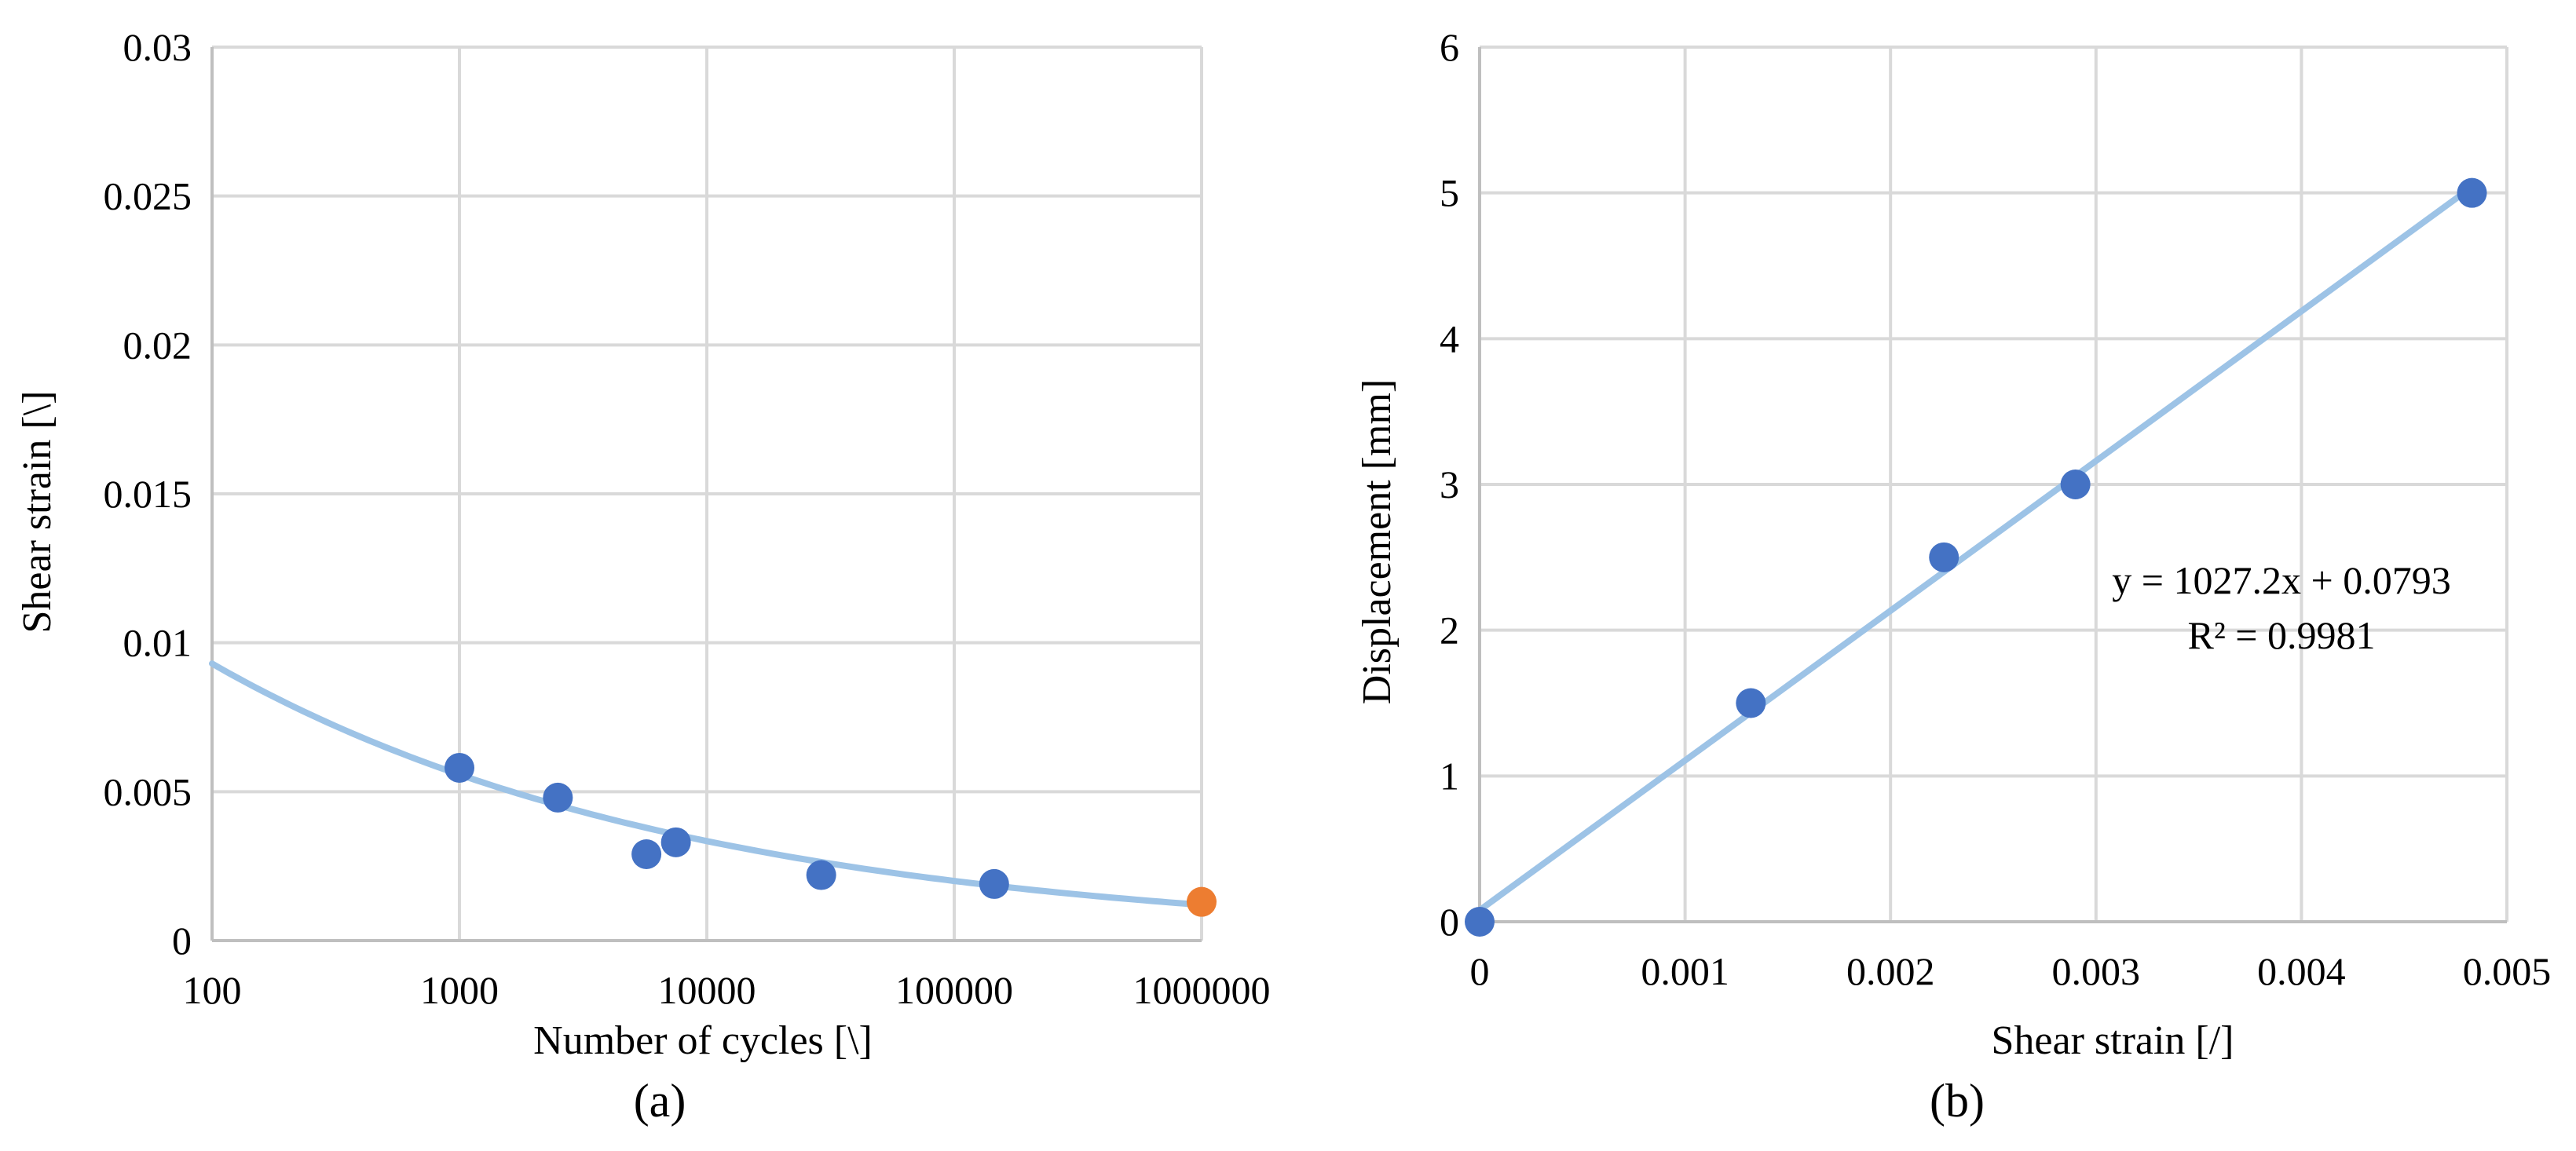 This screenshot has height=1151, width=2576. I want to click on chart-b-r-squared: R² = 0.9981, so click(2281, 635).